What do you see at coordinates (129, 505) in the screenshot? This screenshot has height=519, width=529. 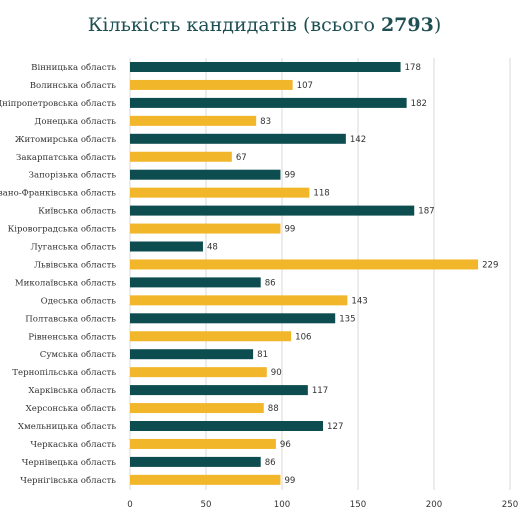 I see `x-tick-label: 0` at bounding box center [129, 505].